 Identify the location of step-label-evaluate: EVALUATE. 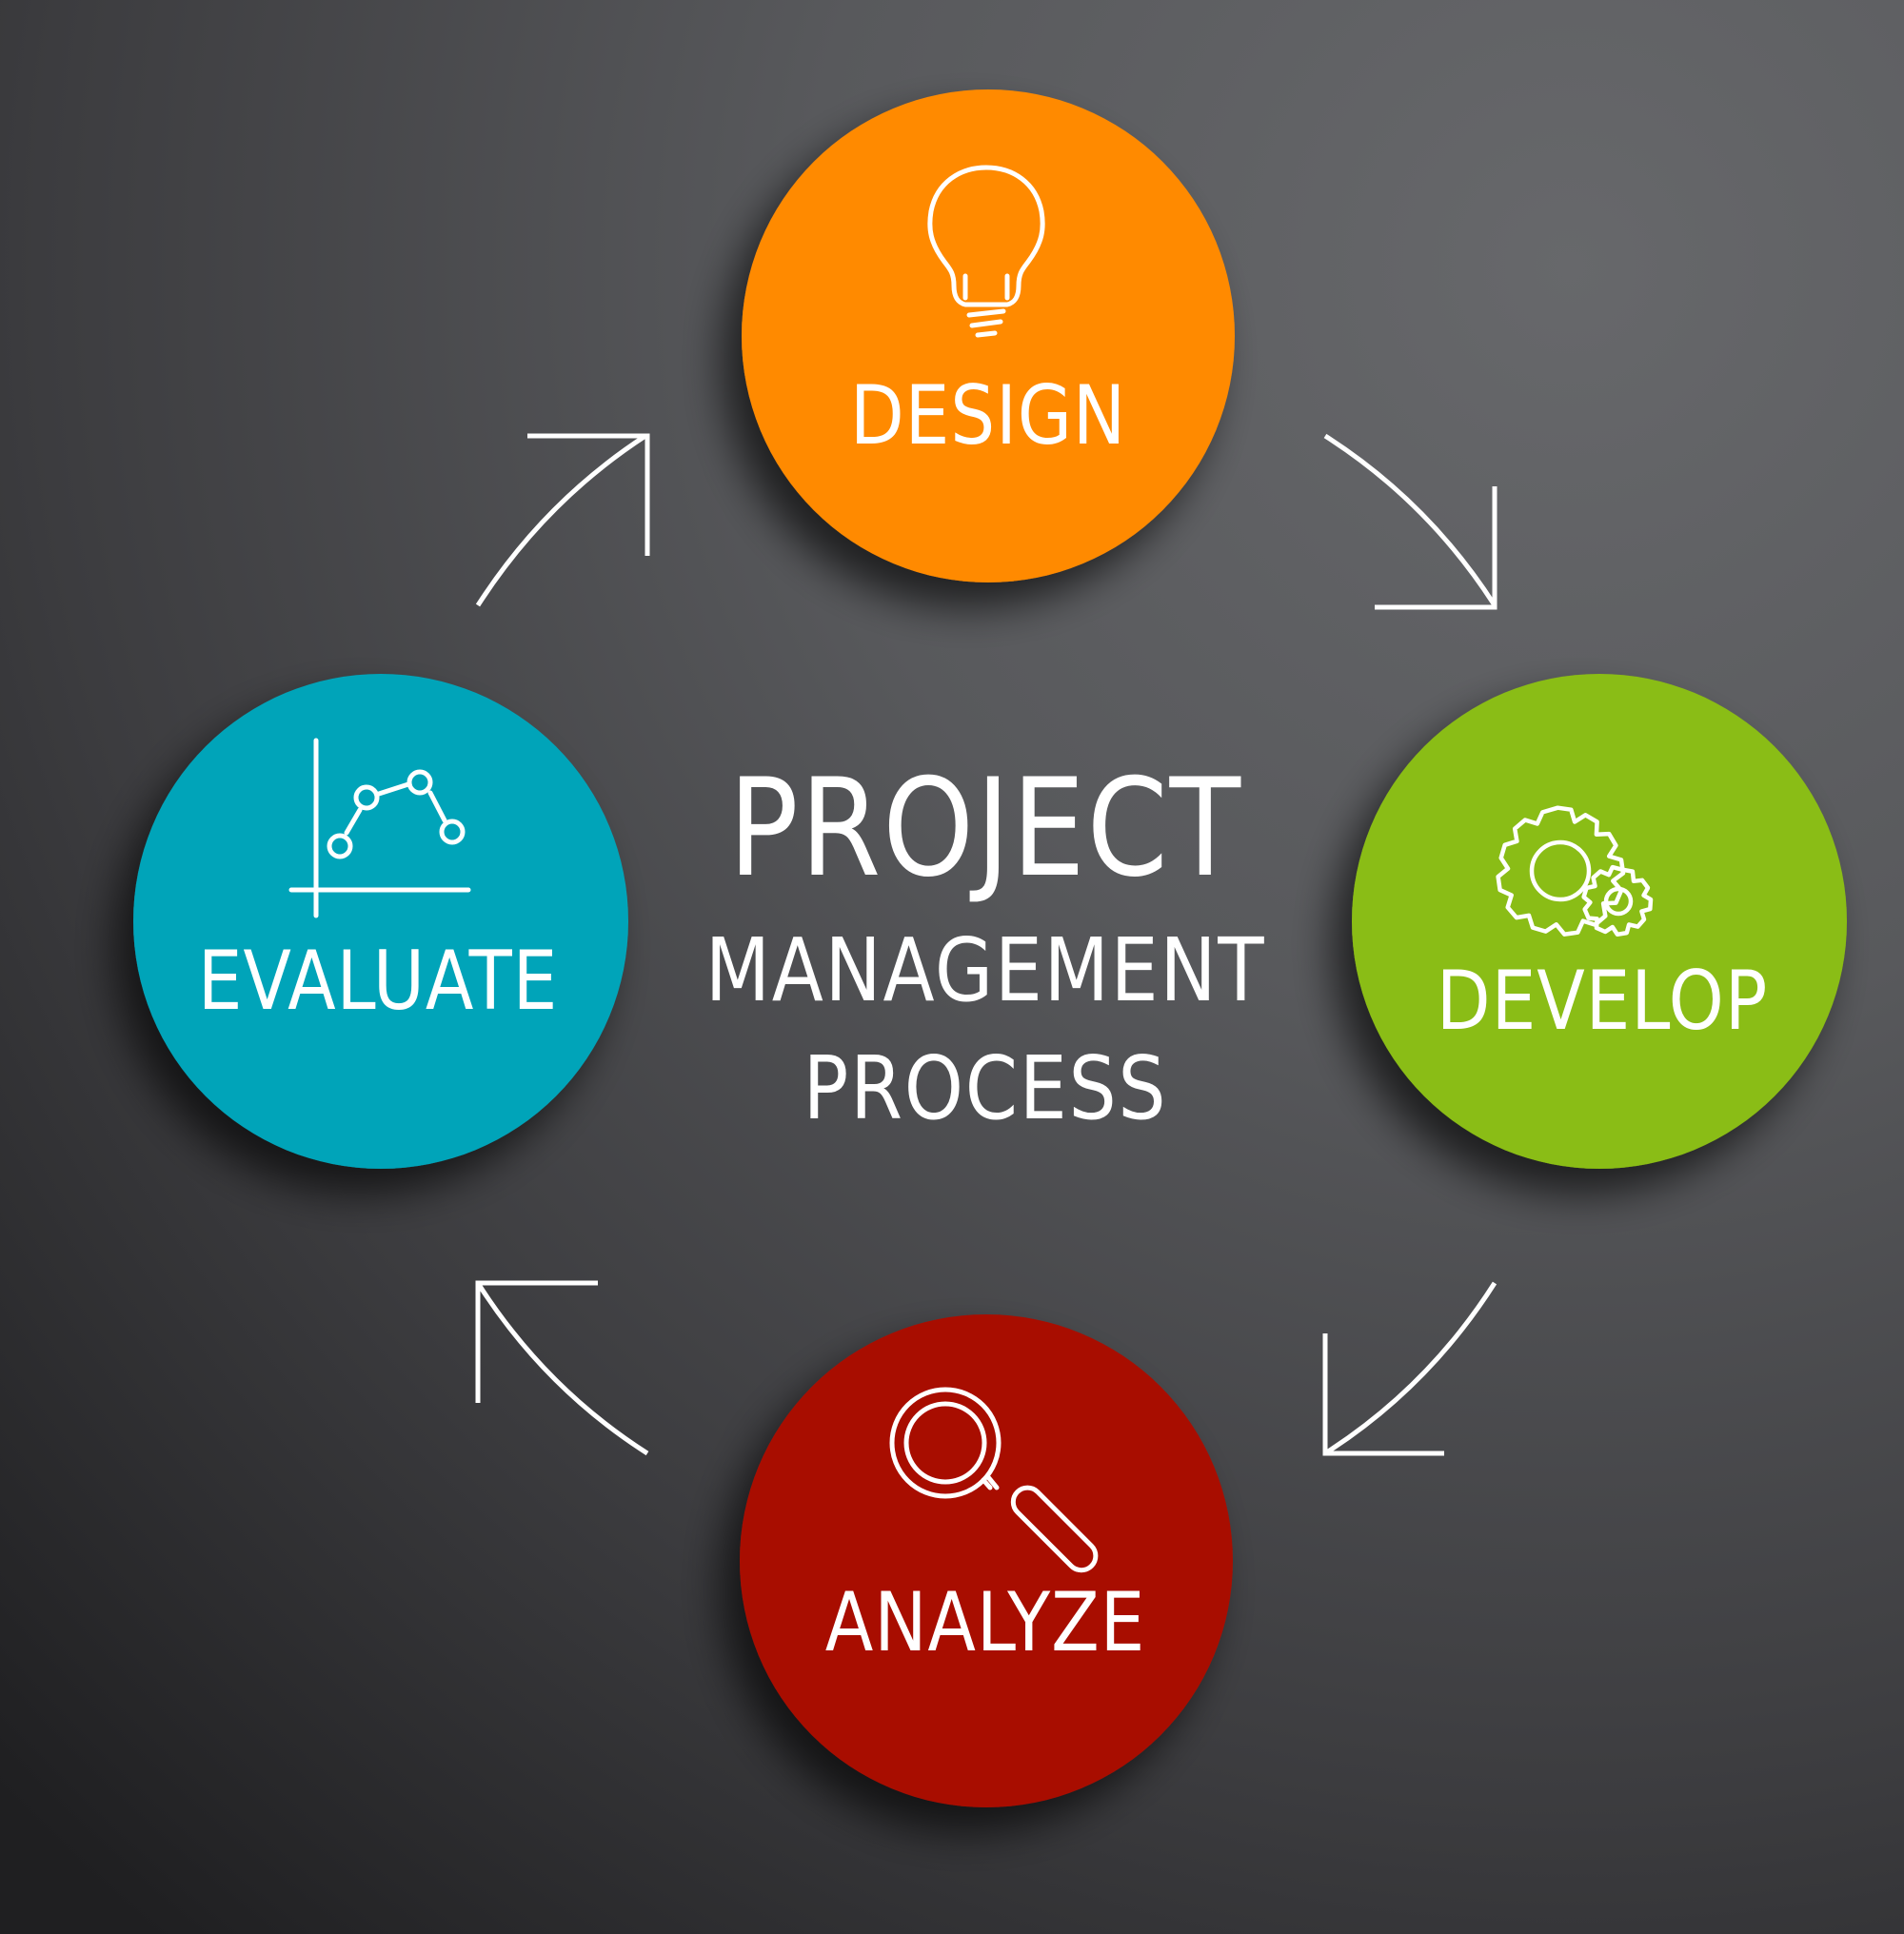
(378, 981).